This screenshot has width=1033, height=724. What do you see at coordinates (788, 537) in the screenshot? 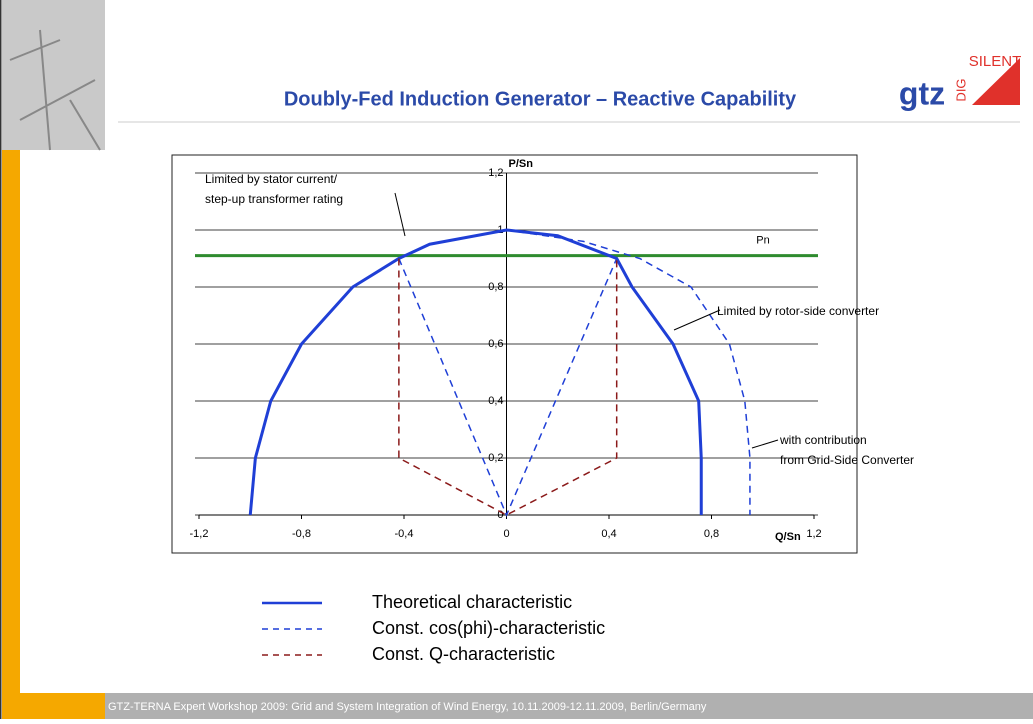
I see `x-axis-label: Q/Sn` at bounding box center [788, 537].